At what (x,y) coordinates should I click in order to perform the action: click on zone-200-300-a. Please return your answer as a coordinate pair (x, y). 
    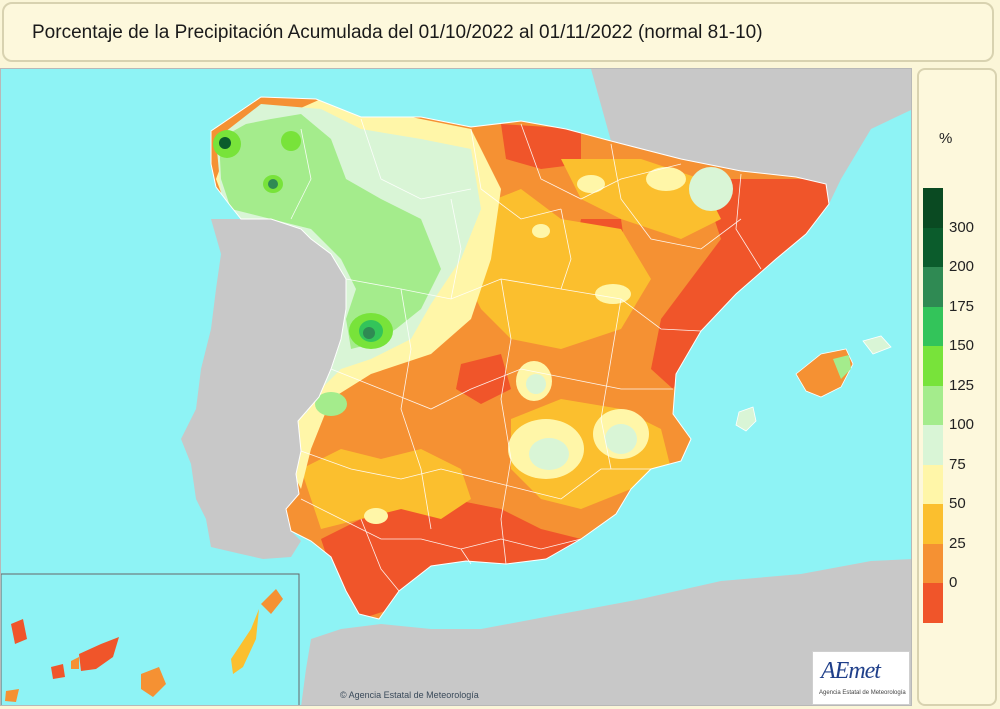
    Looking at the image, I should click on (369, 333).